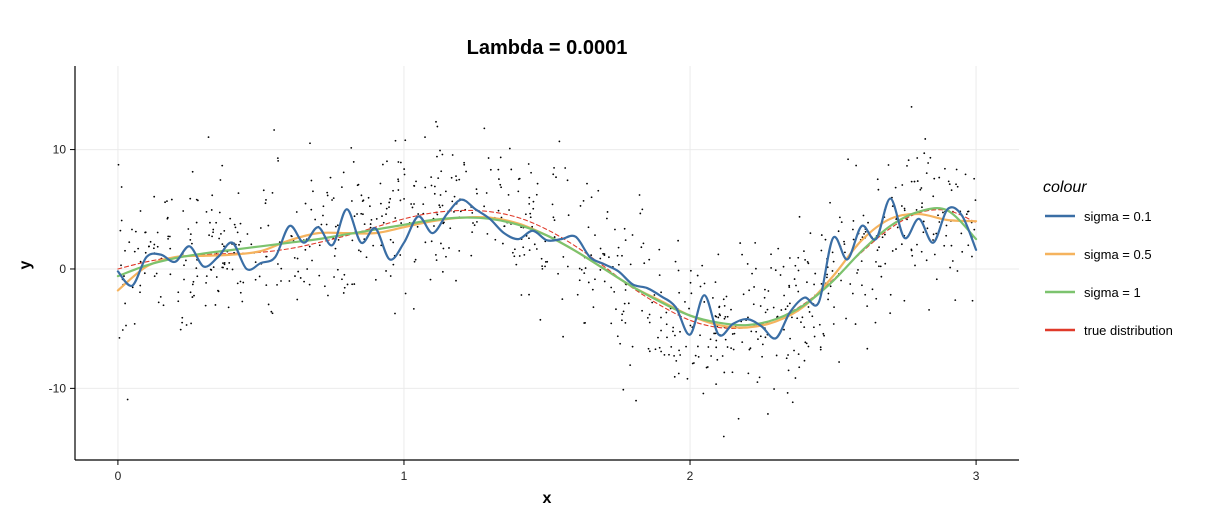 This screenshot has width=1208, height=522. Describe the element at coordinates (60, 150) in the screenshot. I see `y-tick-label: 10` at that location.